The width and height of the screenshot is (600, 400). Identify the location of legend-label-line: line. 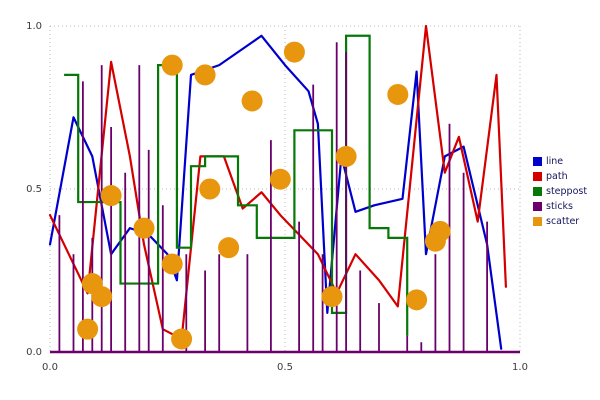
(555, 161).